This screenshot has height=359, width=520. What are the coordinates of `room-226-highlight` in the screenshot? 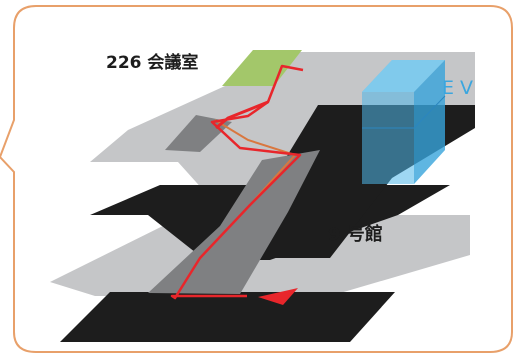 It's located at (262, 68).